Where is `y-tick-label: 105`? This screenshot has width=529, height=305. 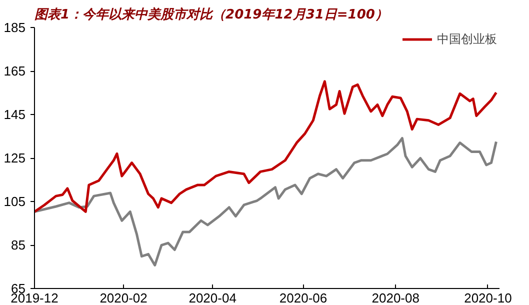
y-tick-label: 105 is located at coordinates (15, 201).